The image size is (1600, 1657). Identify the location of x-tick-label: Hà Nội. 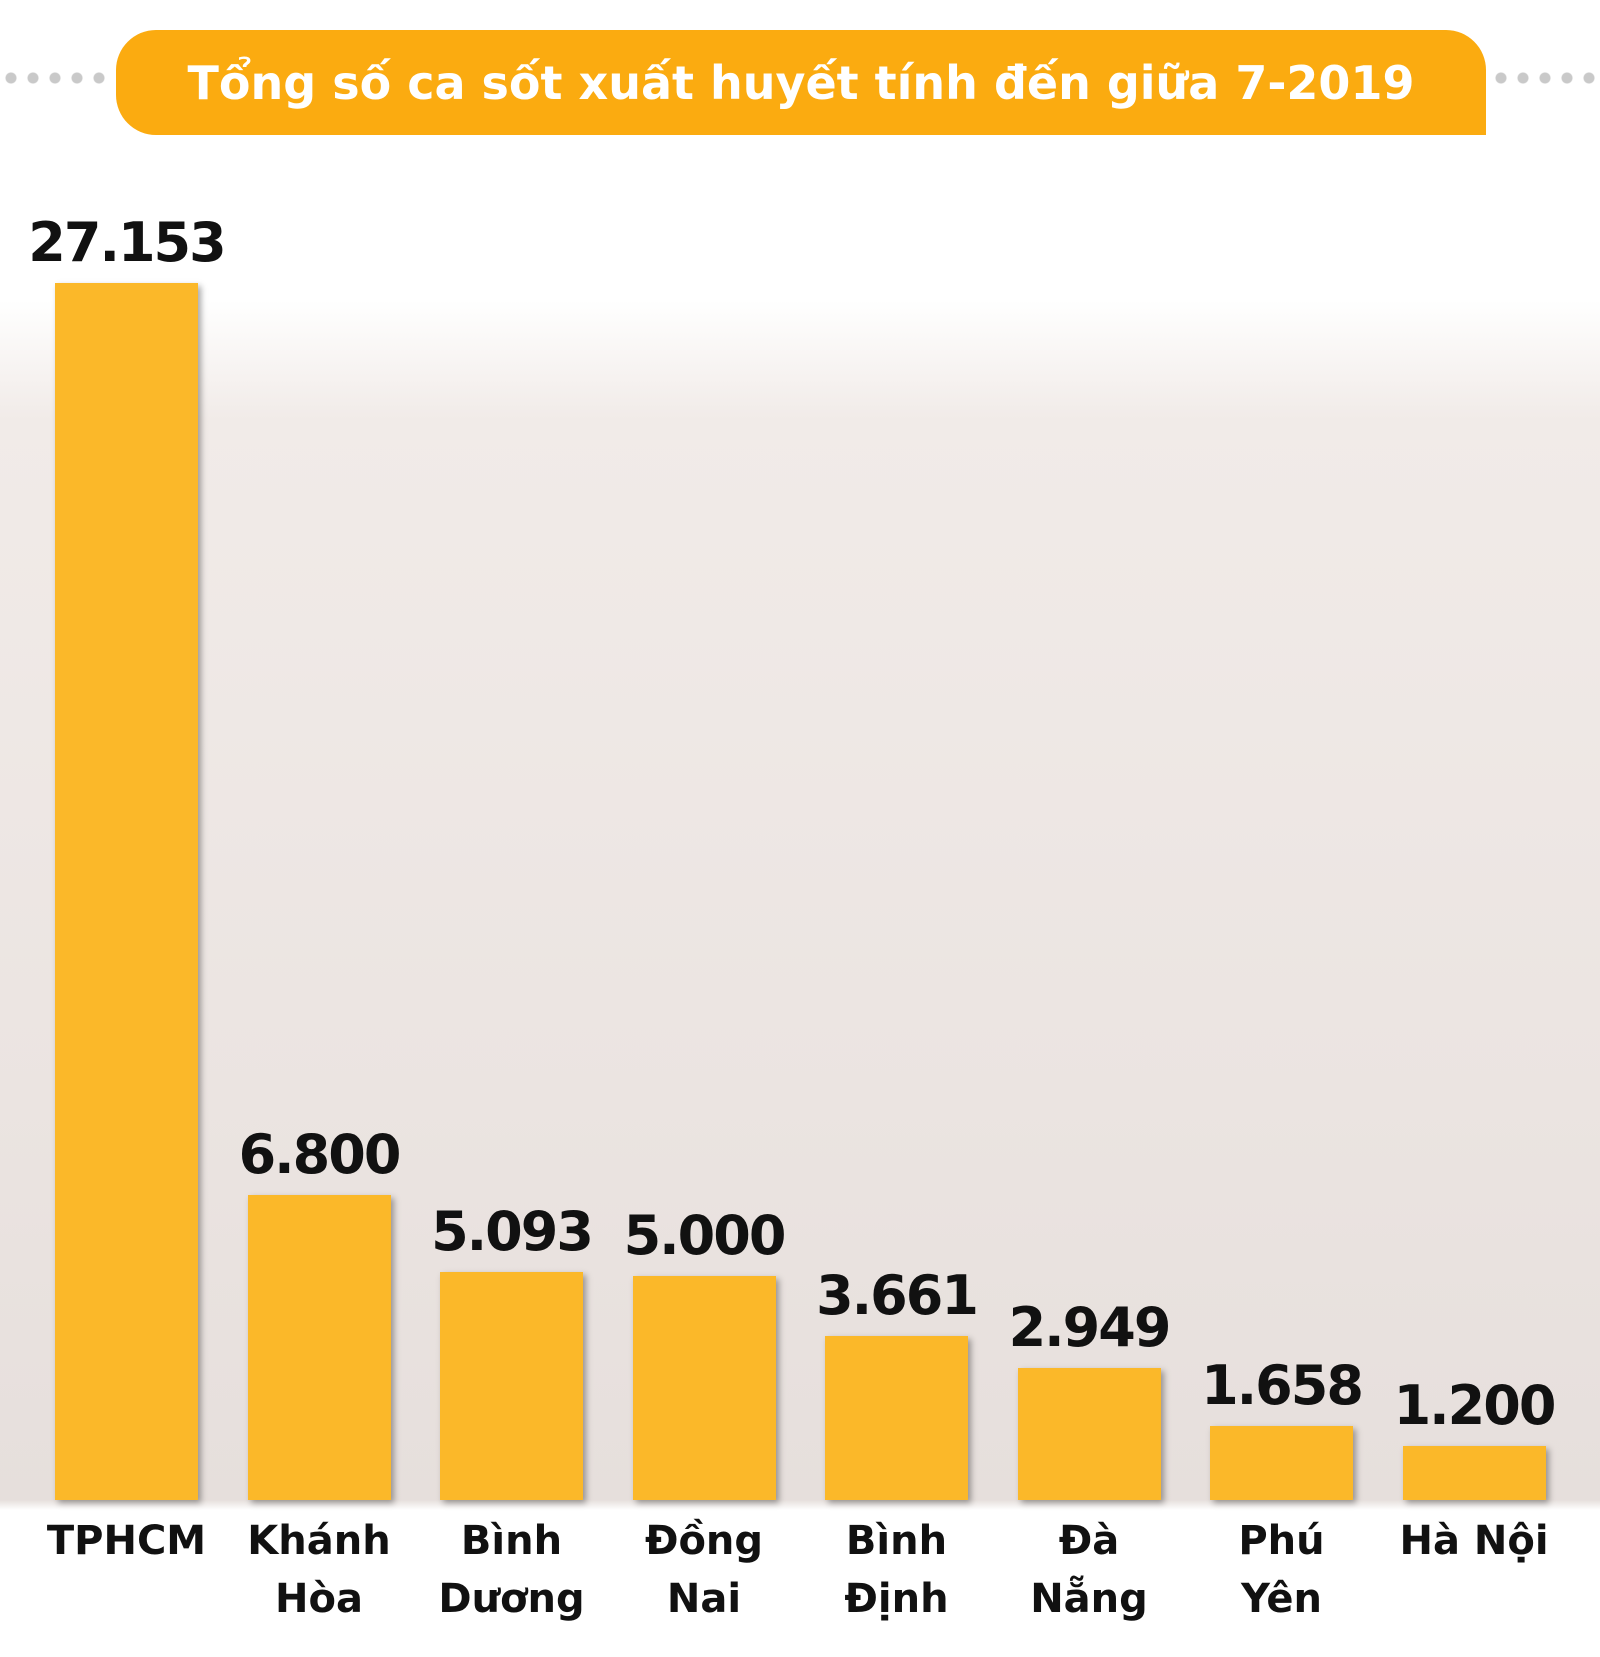
(1474, 1541).